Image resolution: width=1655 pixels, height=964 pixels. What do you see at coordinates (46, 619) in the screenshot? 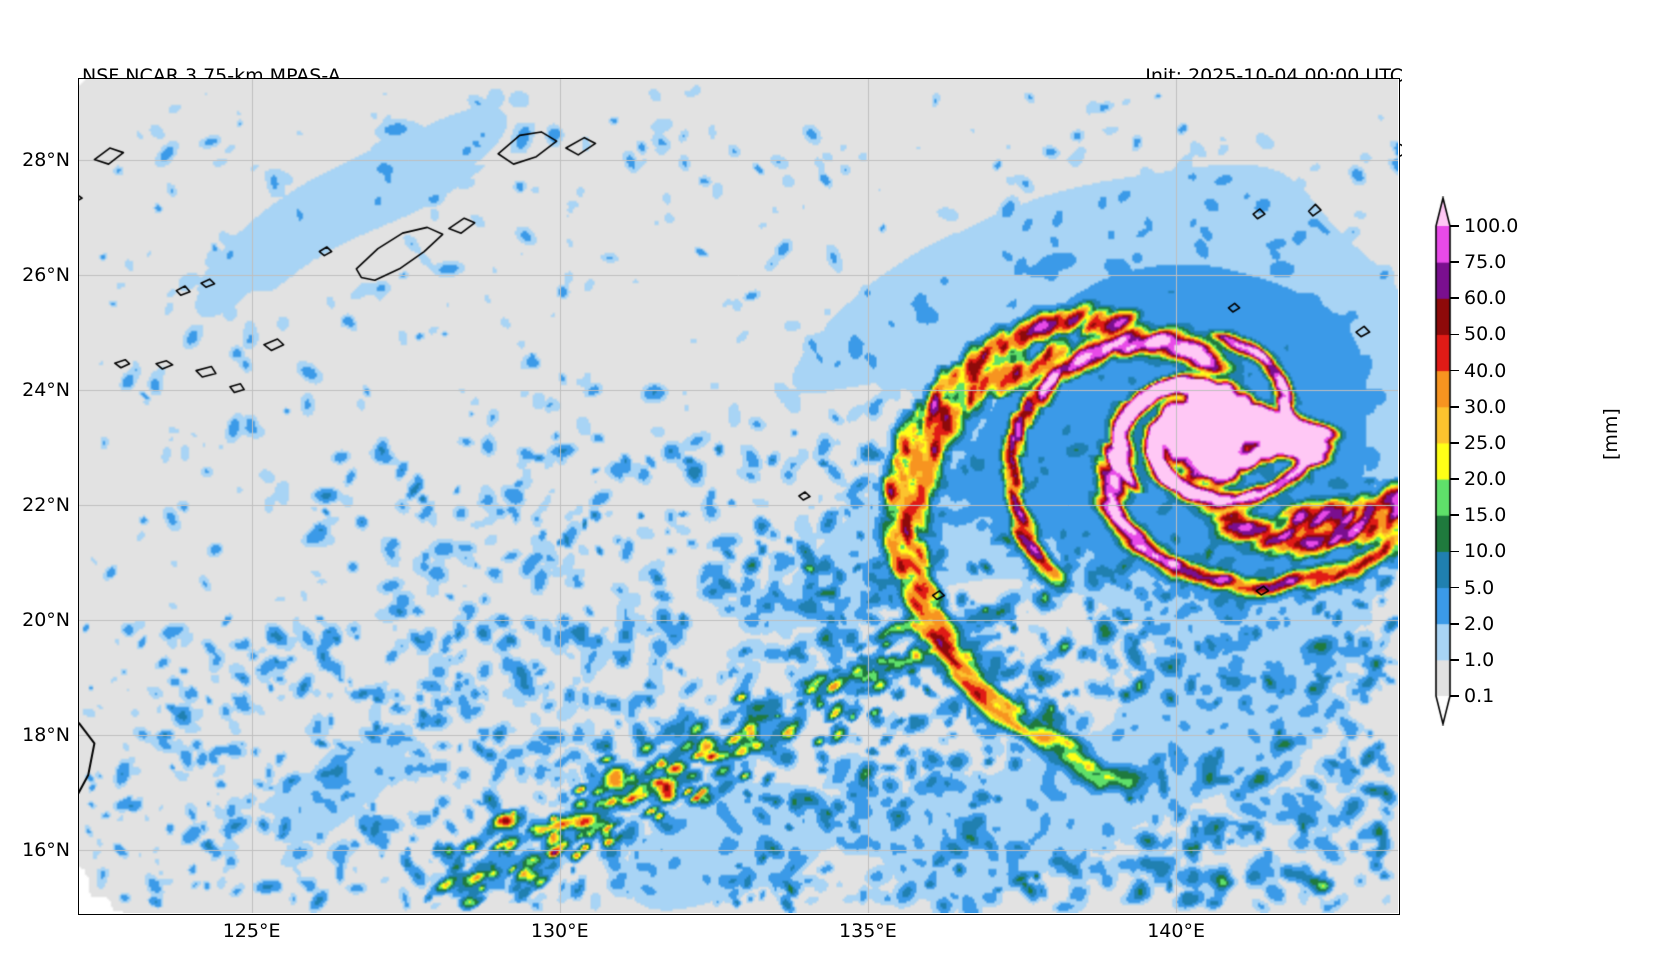
I see `lat-tick-20°N: 20°N` at bounding box center [46, 619].